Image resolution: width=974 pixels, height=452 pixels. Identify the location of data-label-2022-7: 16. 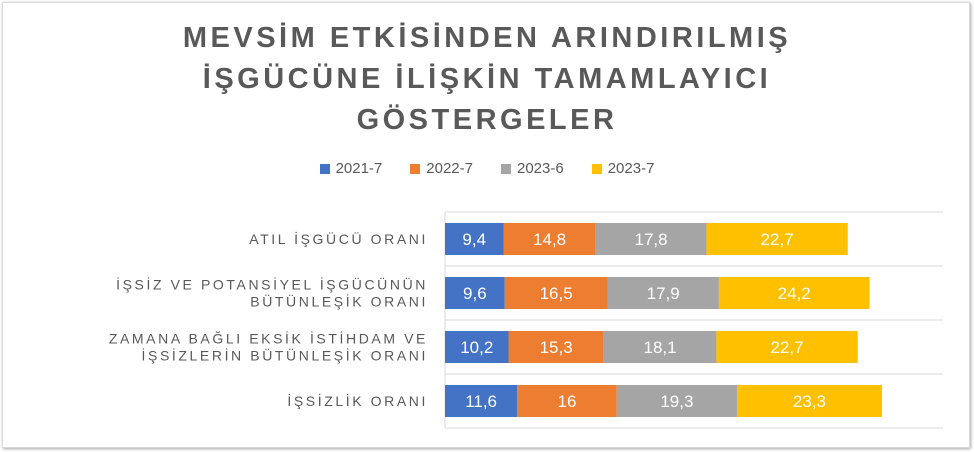
(567, 401).